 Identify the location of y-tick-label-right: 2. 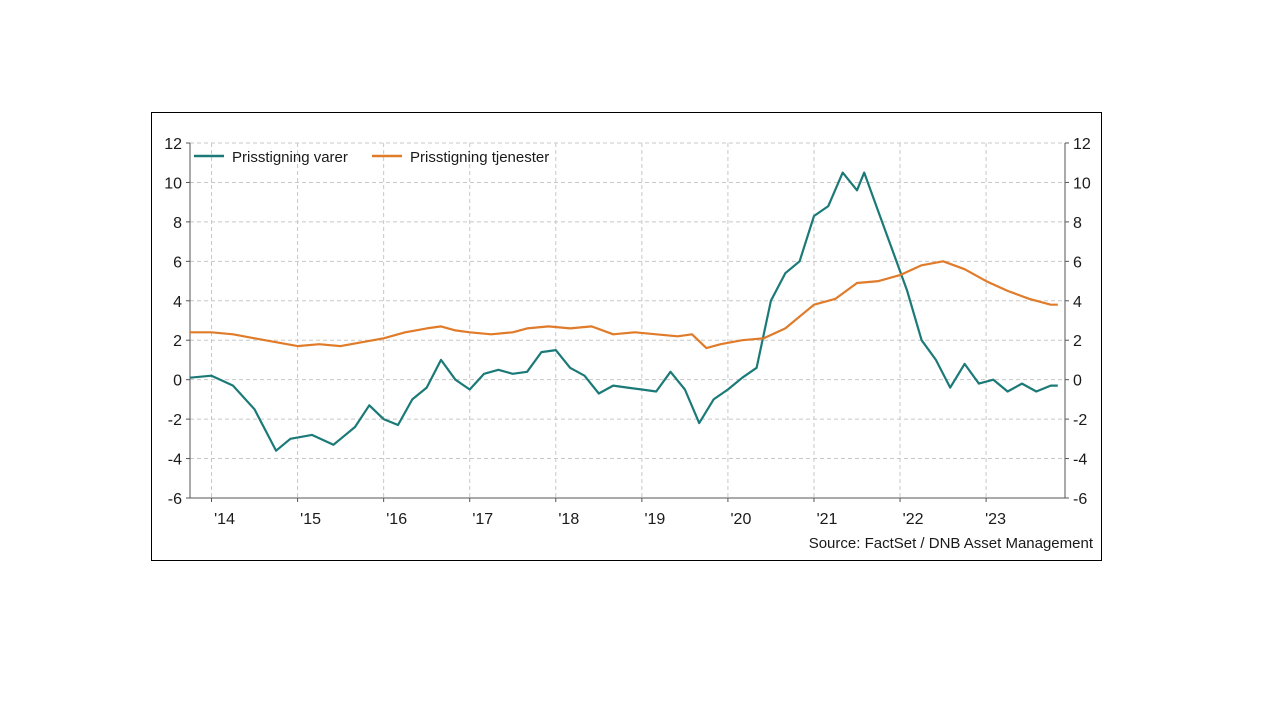
(1077, 341).